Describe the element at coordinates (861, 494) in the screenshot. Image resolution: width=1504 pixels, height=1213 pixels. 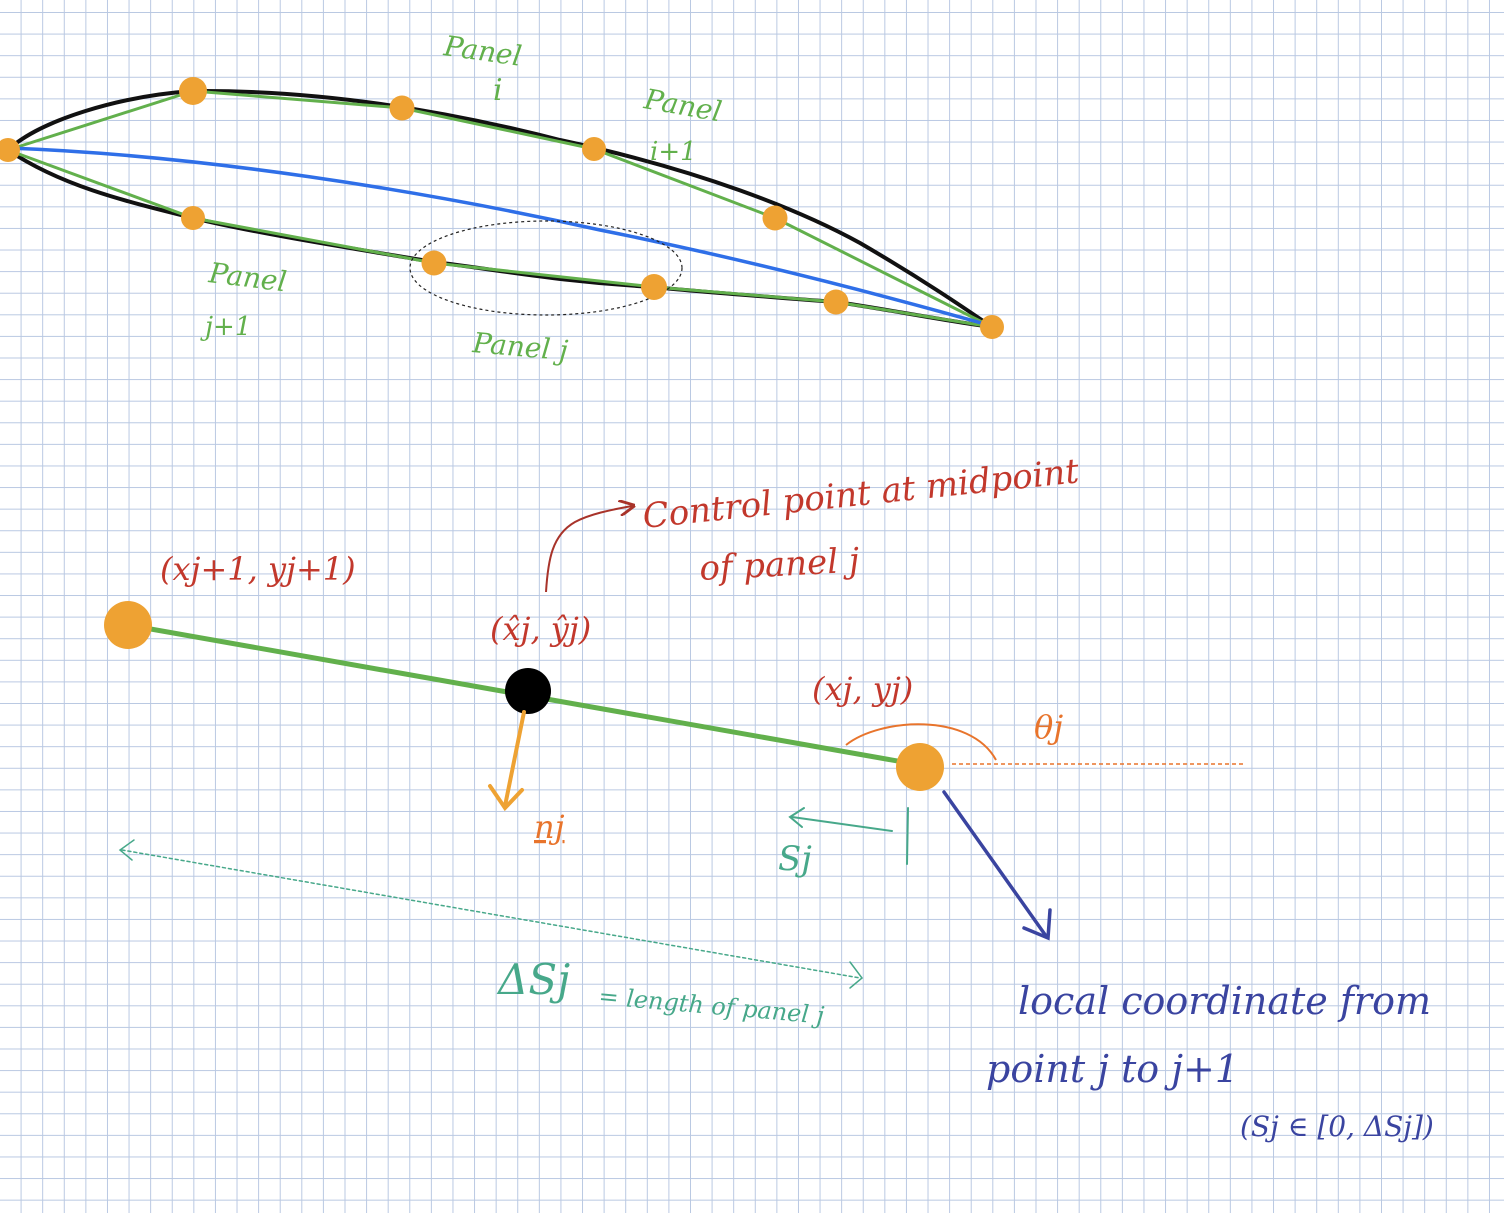
I see `label-control-point-line1: Control point at midpoint` at that location.